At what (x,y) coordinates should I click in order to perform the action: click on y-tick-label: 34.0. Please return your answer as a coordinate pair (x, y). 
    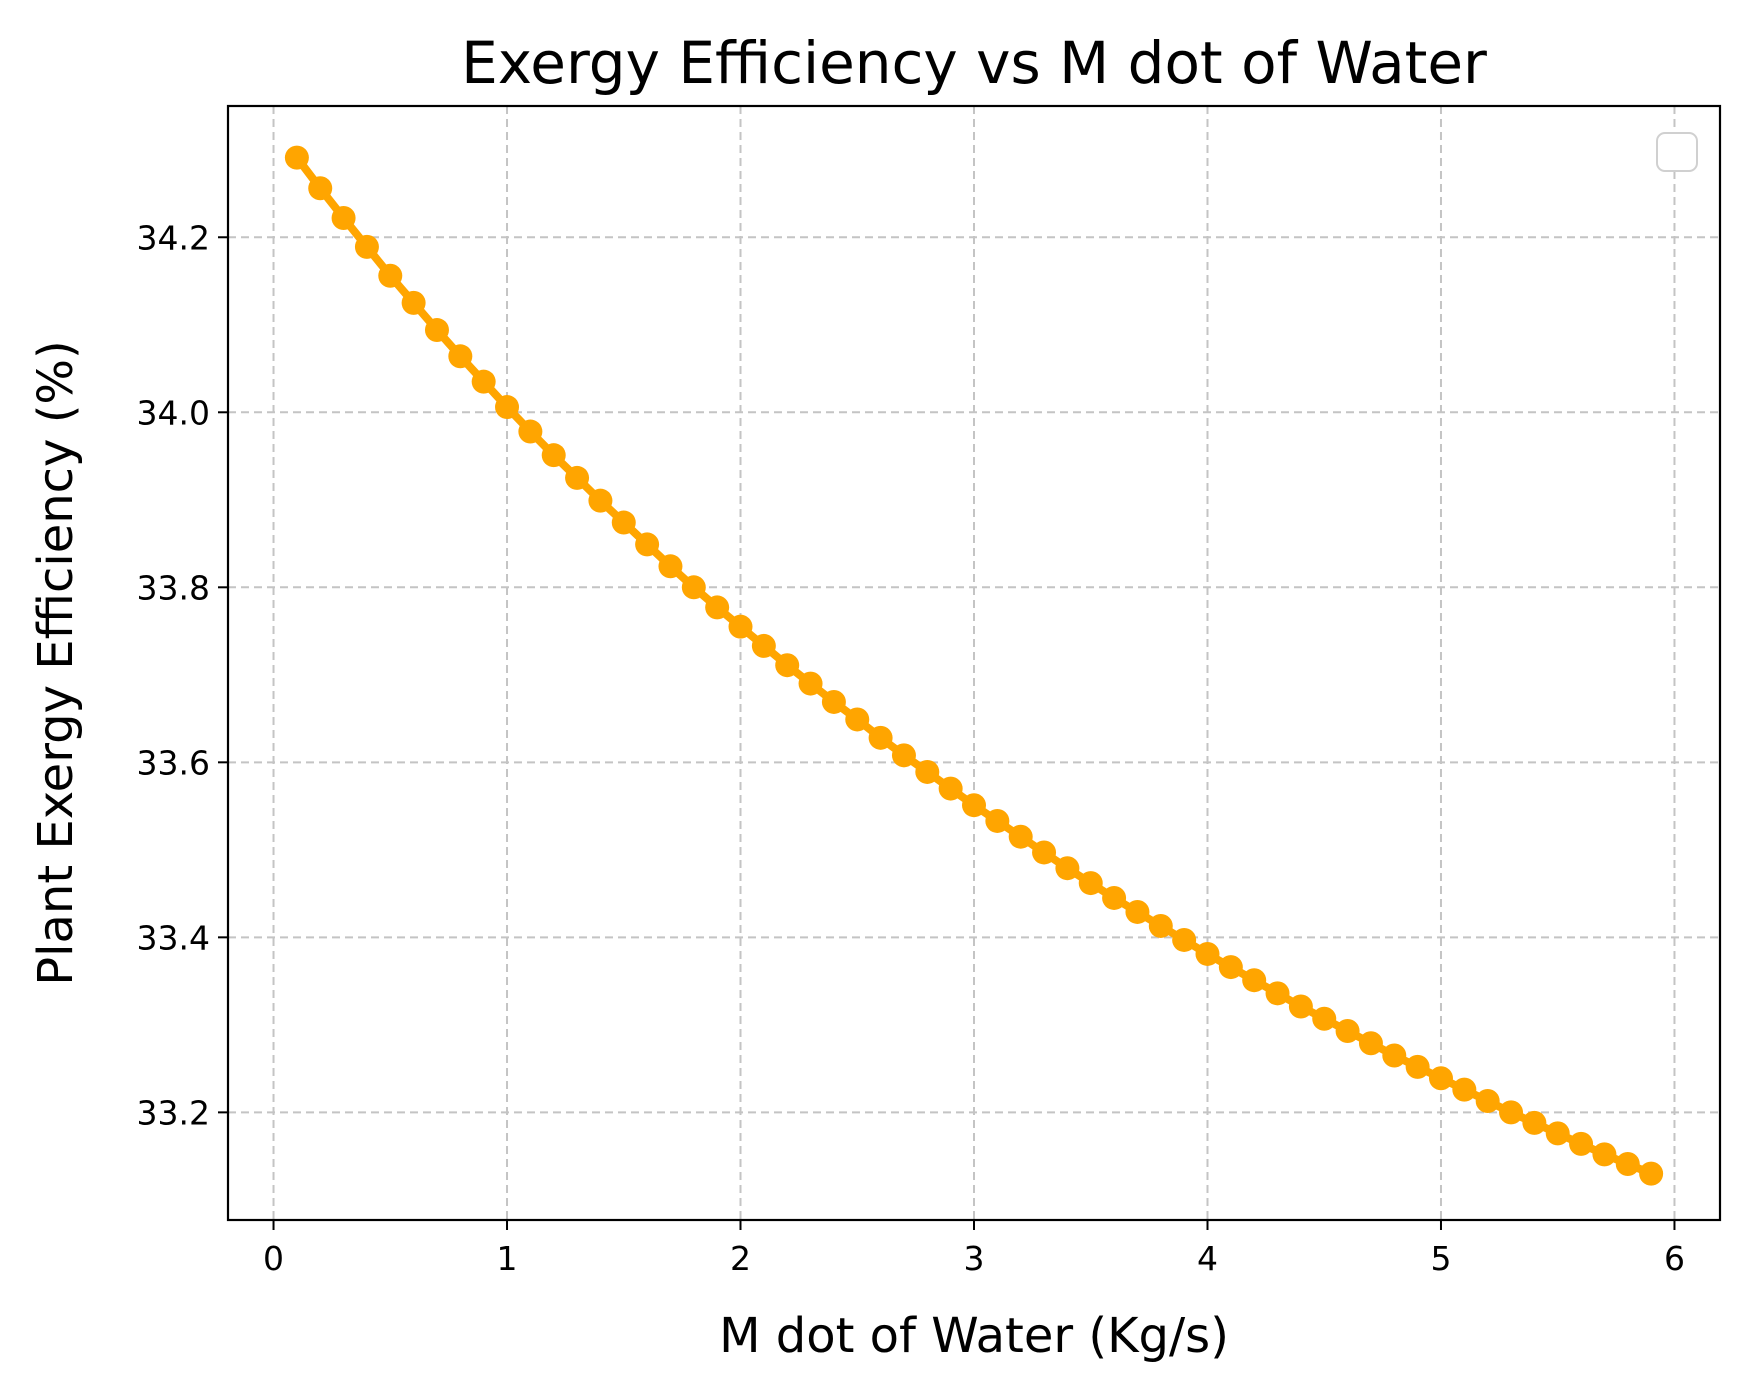
    Looking at the image, I should click on (173, 412).